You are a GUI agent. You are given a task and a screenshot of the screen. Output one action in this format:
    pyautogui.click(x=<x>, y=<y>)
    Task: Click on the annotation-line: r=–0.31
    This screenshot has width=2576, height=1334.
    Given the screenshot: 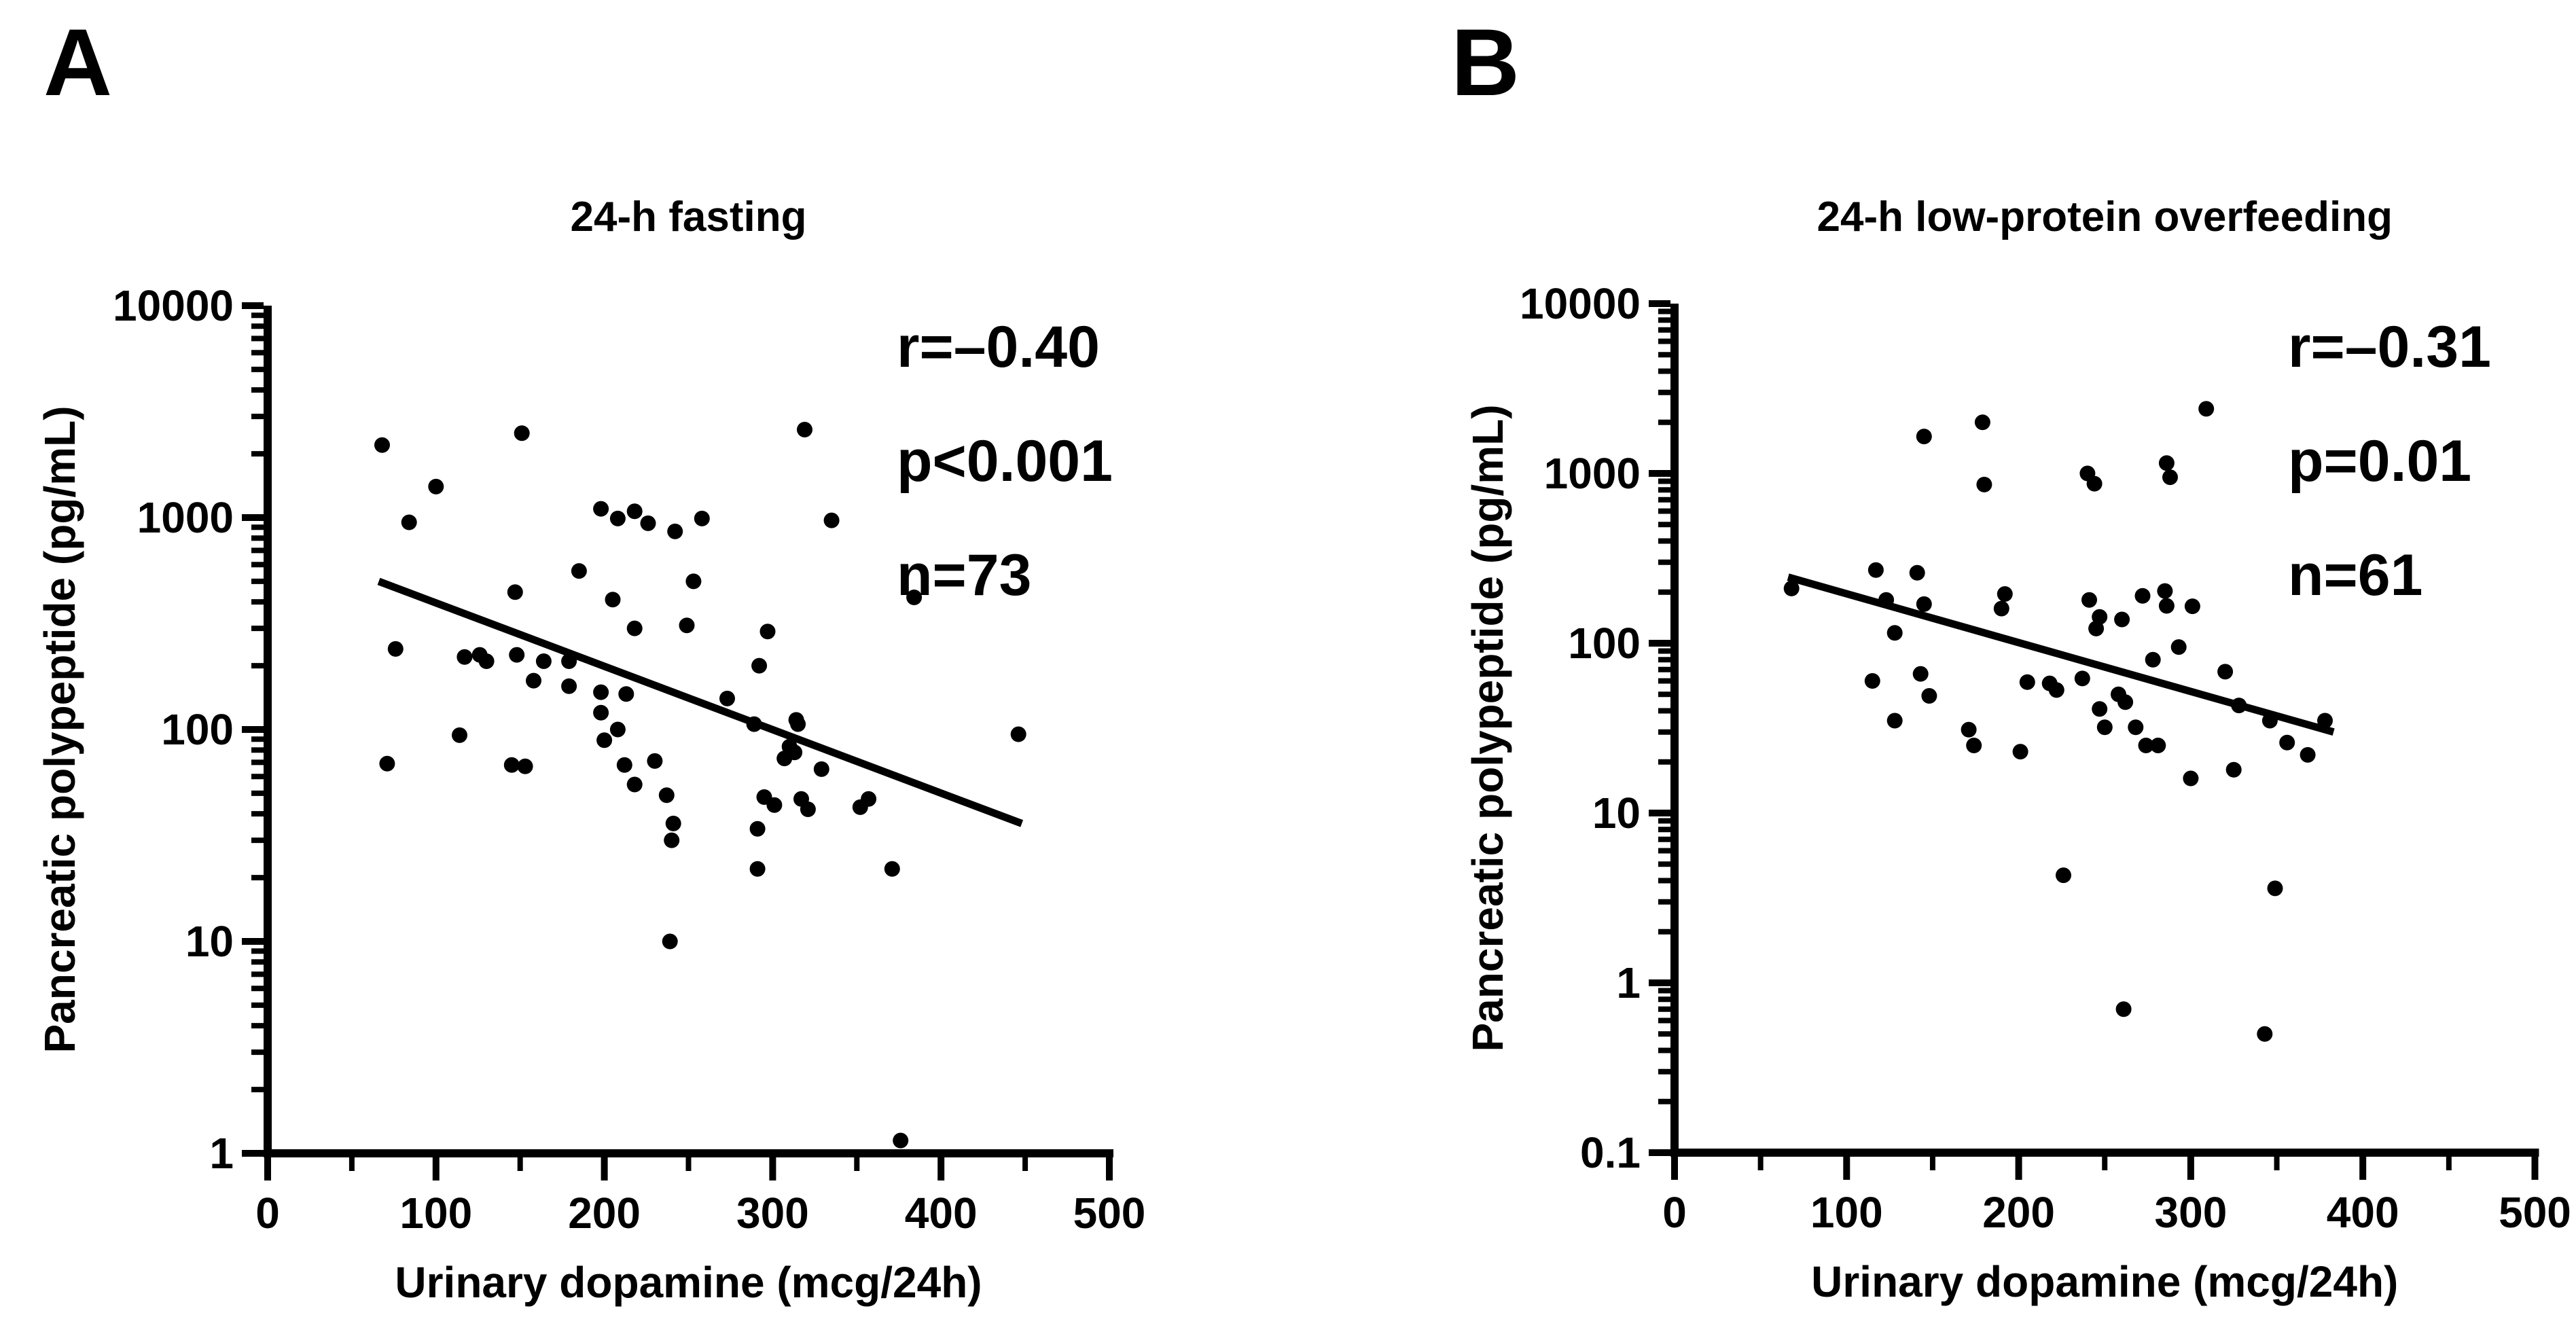 What is the action you would take?
    pyautogui.click(x=2389, y=347)
    